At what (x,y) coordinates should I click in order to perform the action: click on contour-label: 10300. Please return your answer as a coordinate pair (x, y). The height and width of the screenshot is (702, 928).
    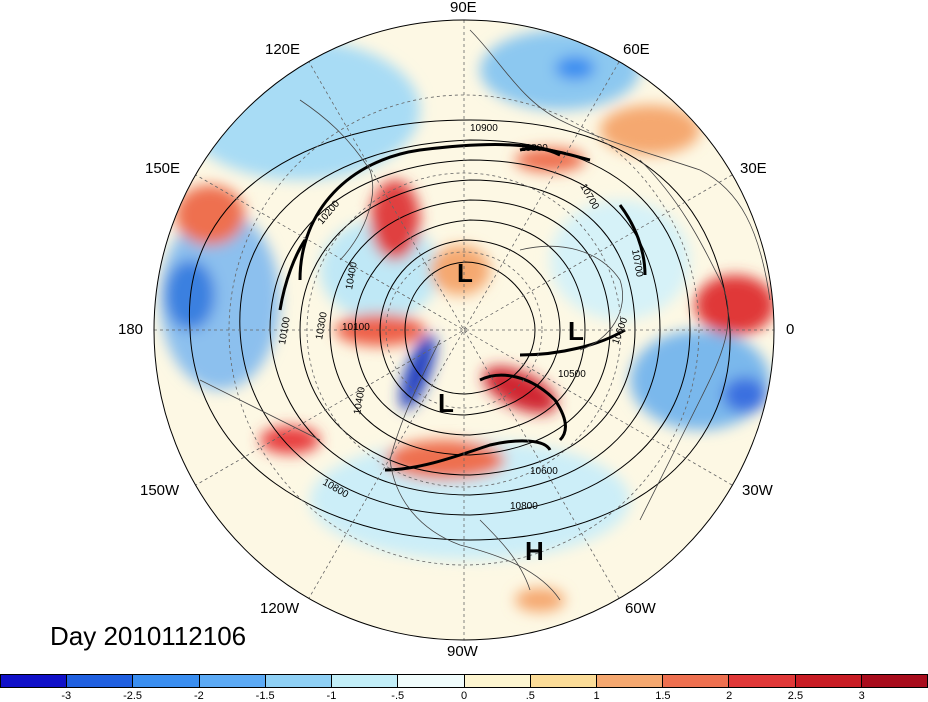
    Looking at the image, I should click on (322, 326).